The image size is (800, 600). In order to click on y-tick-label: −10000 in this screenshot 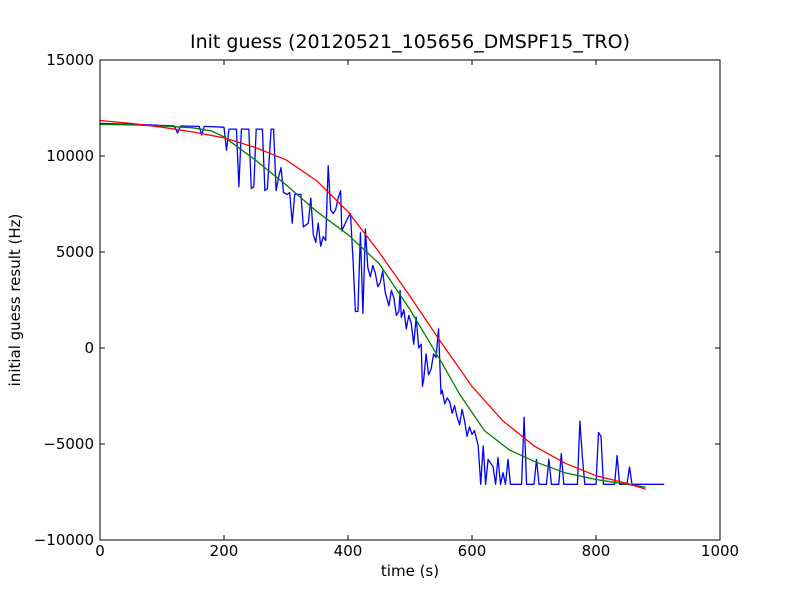, I will do `click(64, 540)`.